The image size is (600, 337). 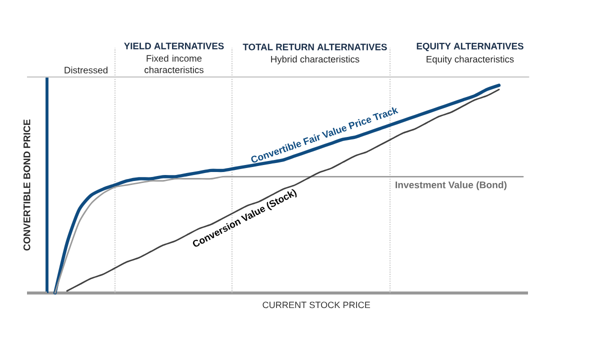 What do you see at coordinates (26, 185) in the screenshot?
I see `y-axis-title: CONVERTIBLE BOND PRICE` at bounding box center [26, 185].